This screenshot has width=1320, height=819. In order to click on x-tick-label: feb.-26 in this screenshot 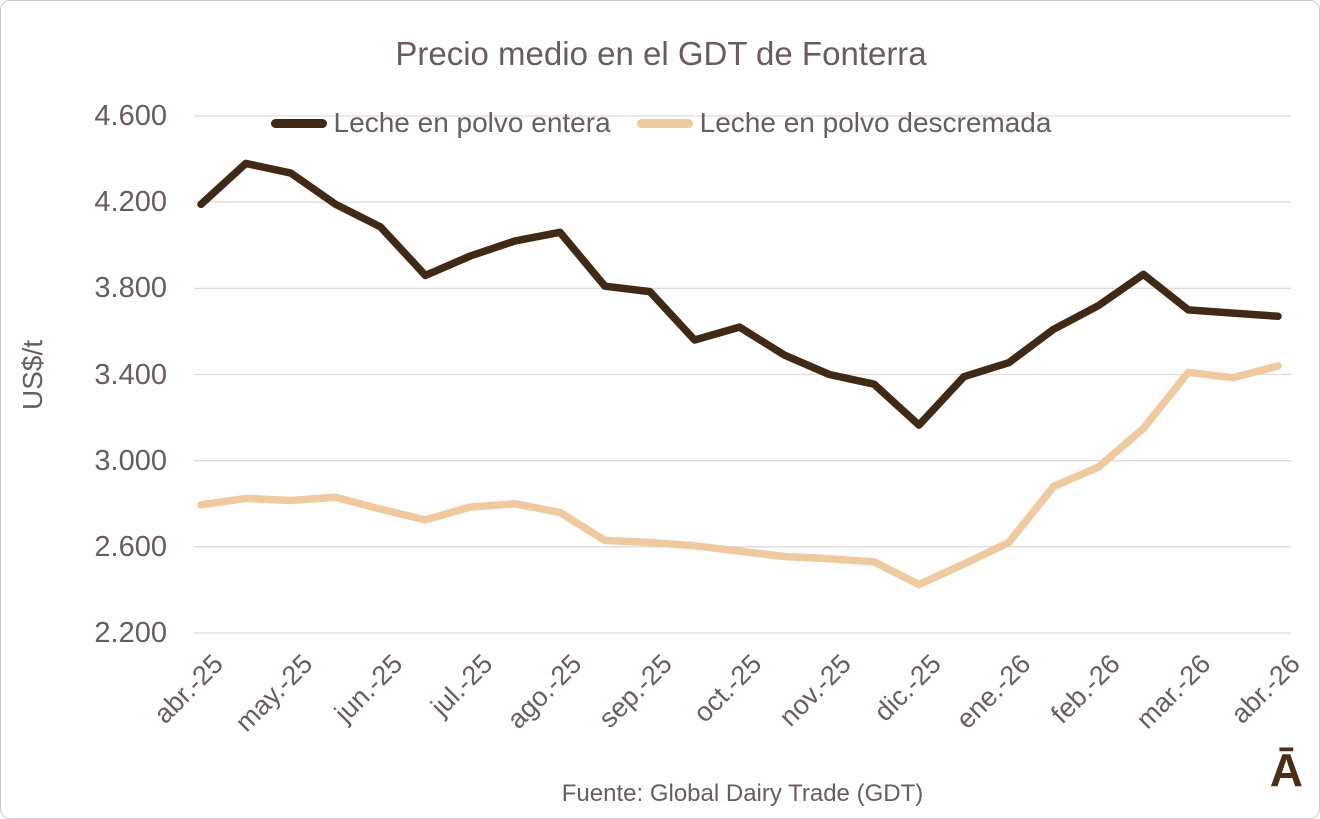, I will do `click(1086, 689)`.